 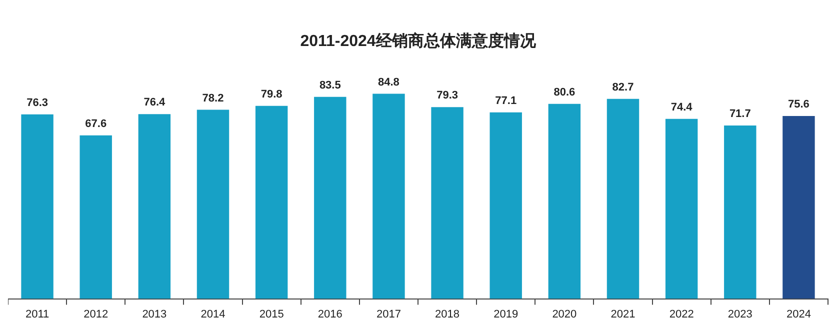 What do you see at coordinates (506, 100) in the screenshot?
I see `data-label: 77.1` at bounding box center [506, 100].